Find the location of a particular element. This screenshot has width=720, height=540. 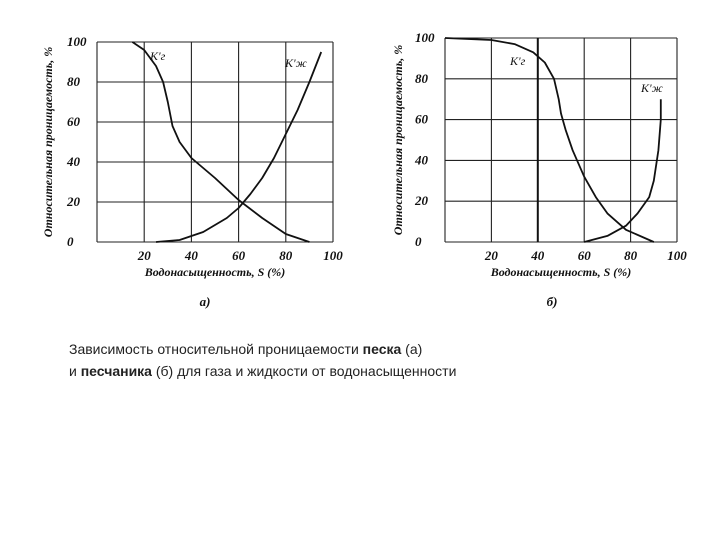

panel-label: а) is located at coordinates (205, 301).